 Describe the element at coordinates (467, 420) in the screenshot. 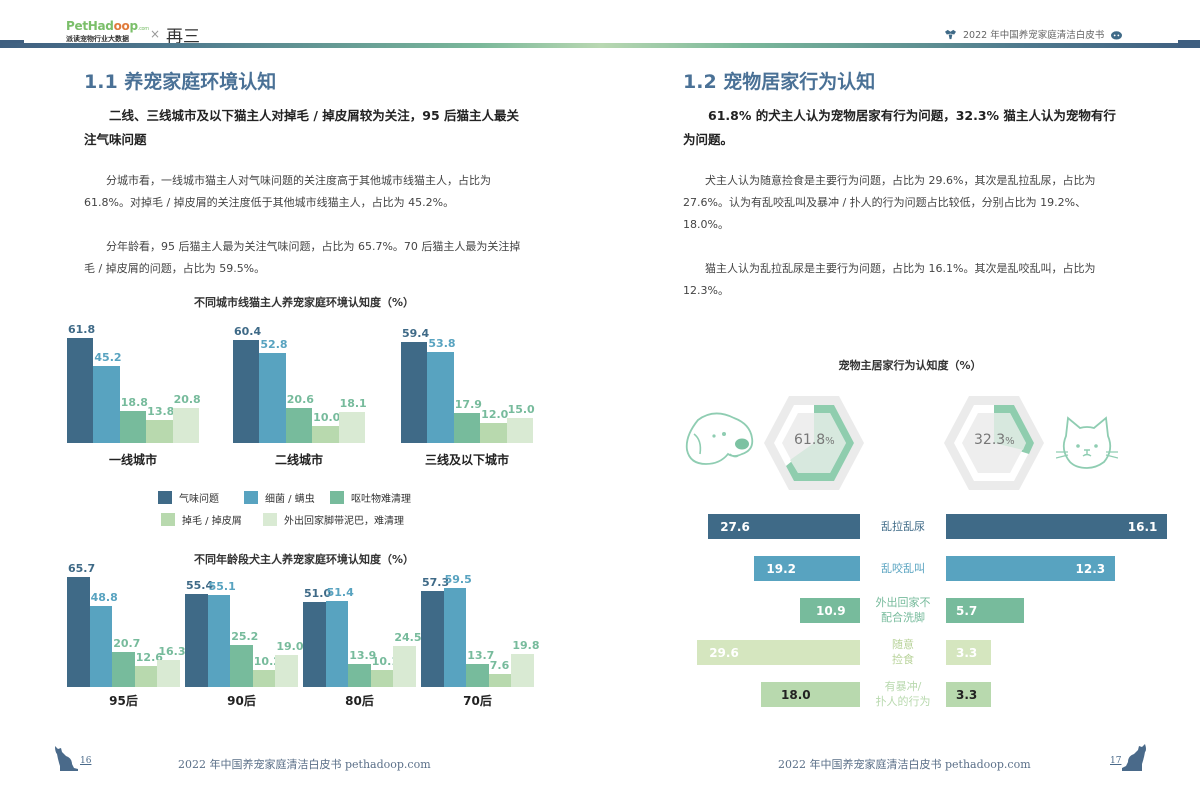

I see `bar: 17.9` at that location.